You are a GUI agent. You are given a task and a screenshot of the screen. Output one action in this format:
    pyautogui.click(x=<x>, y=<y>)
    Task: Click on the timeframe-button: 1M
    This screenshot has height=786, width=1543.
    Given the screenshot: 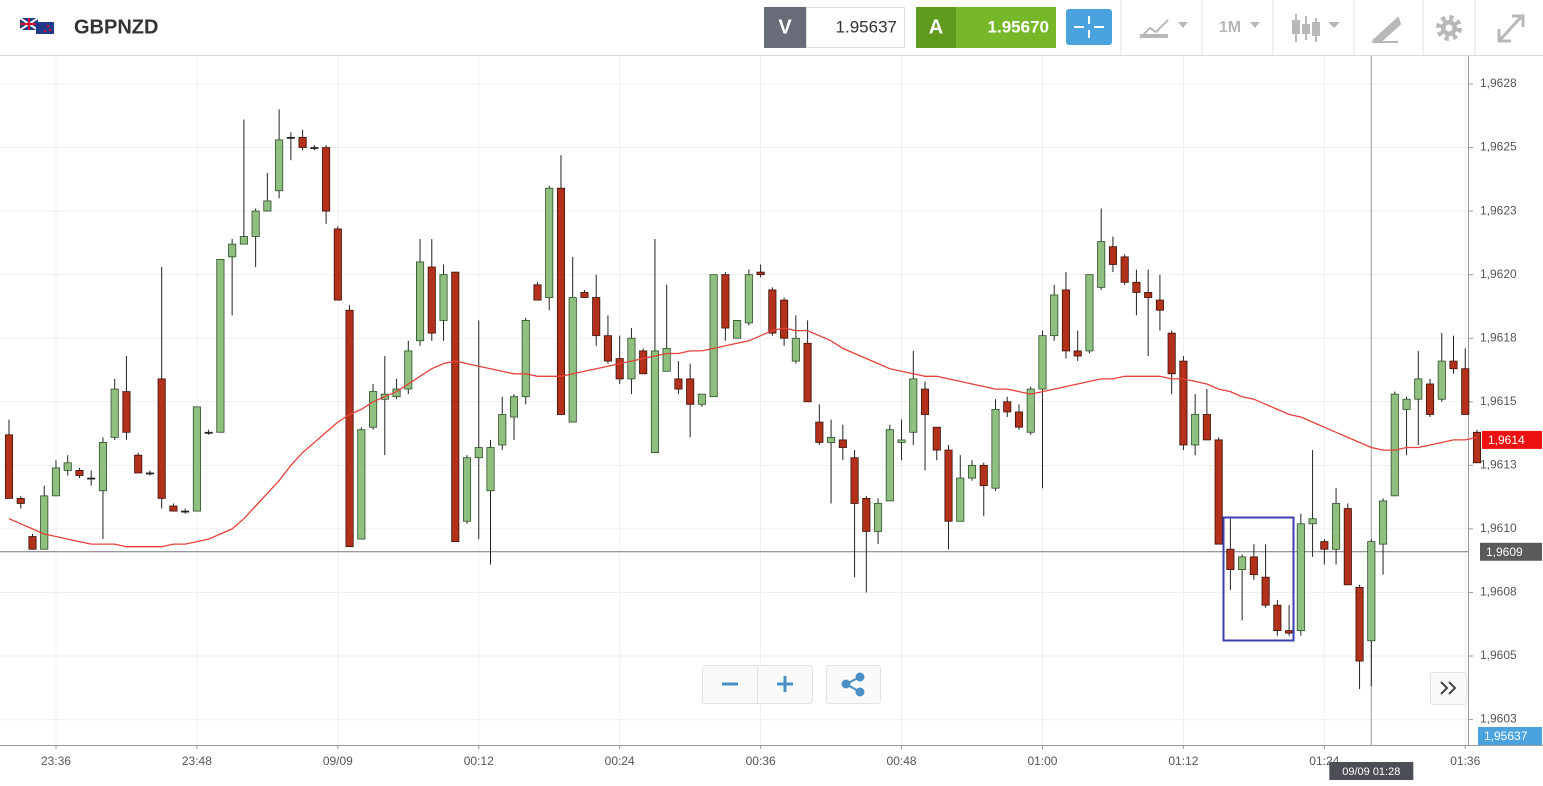 What is the action you would take?
    pyautogui.click(x=1230, y=27)
    